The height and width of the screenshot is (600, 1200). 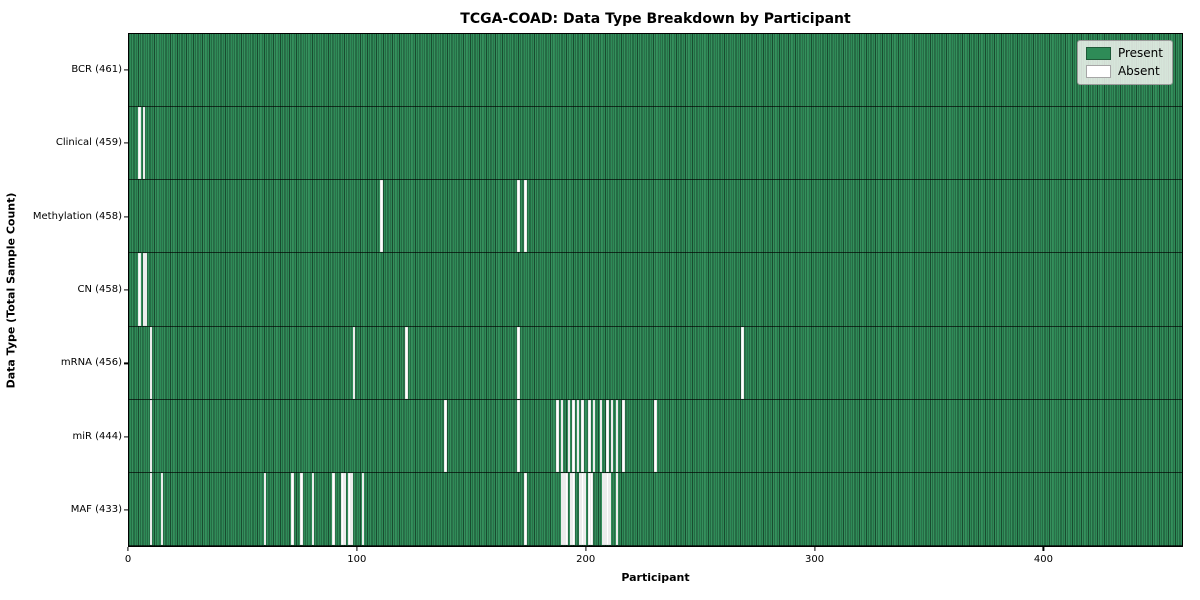 I want to click on heatmap-row-methylation, so click(x=655, y=217).